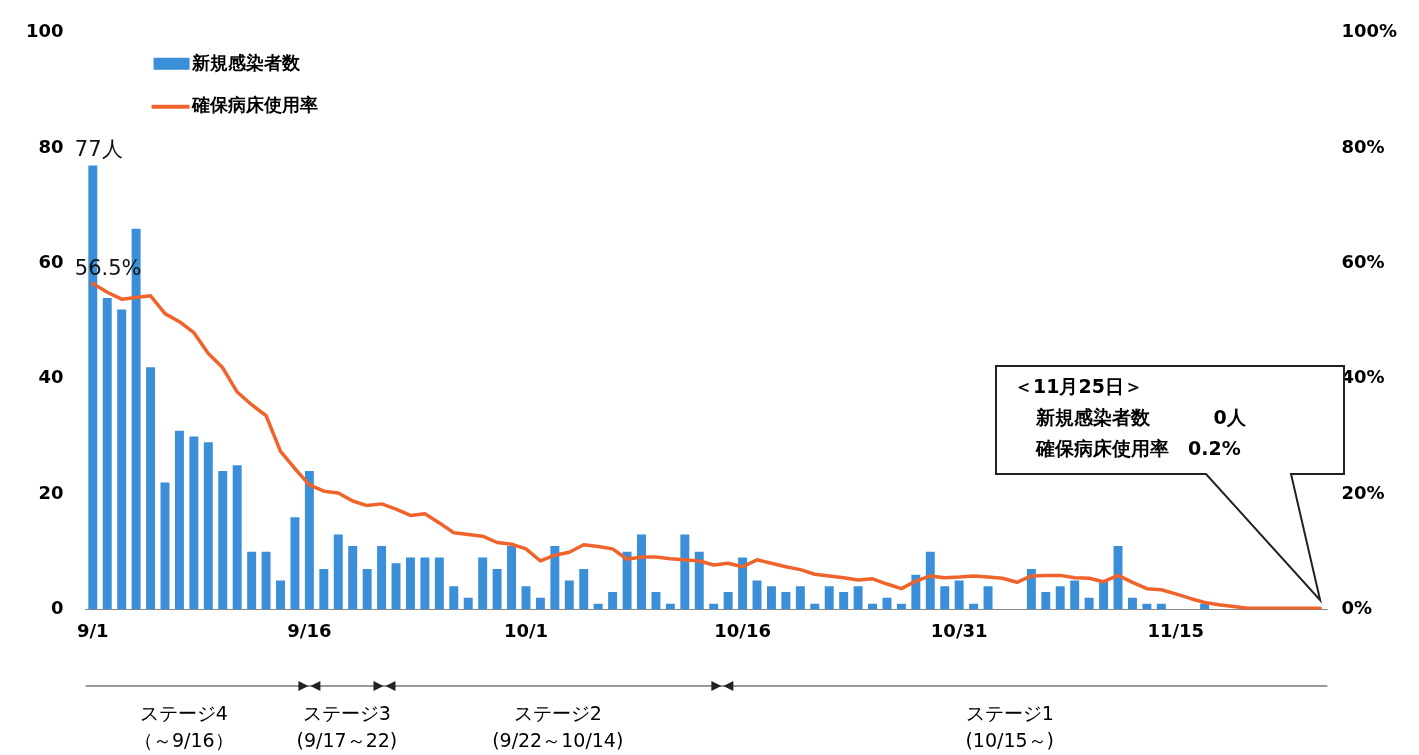  What do you see at coordinates (742, 630) in the screenshot?
I see `x-tick-label: 10/16` at bounding box center [742, 630].